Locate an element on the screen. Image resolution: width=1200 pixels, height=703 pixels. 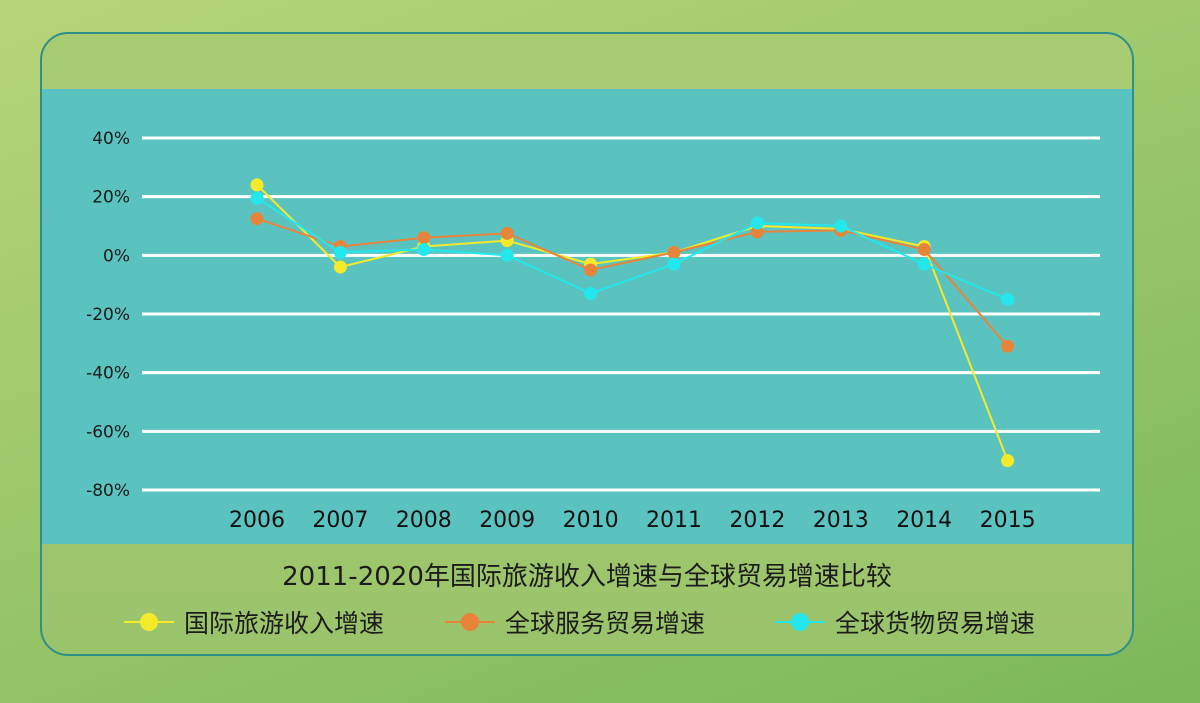
y-tick-label: -80% is located at coordinates (108, 491).